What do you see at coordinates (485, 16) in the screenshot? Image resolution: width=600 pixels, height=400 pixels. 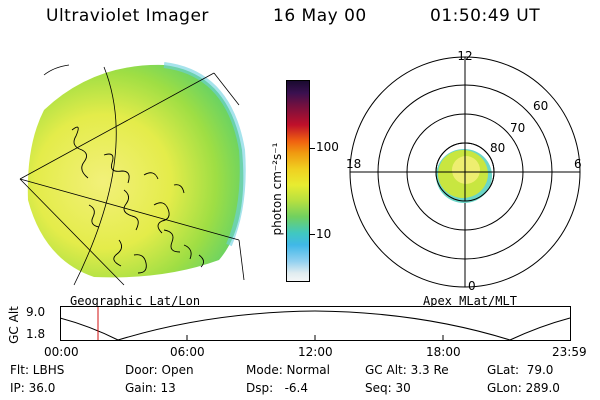 I see `time-label: 01:50:49 UT` at bounding box center [485, 16].